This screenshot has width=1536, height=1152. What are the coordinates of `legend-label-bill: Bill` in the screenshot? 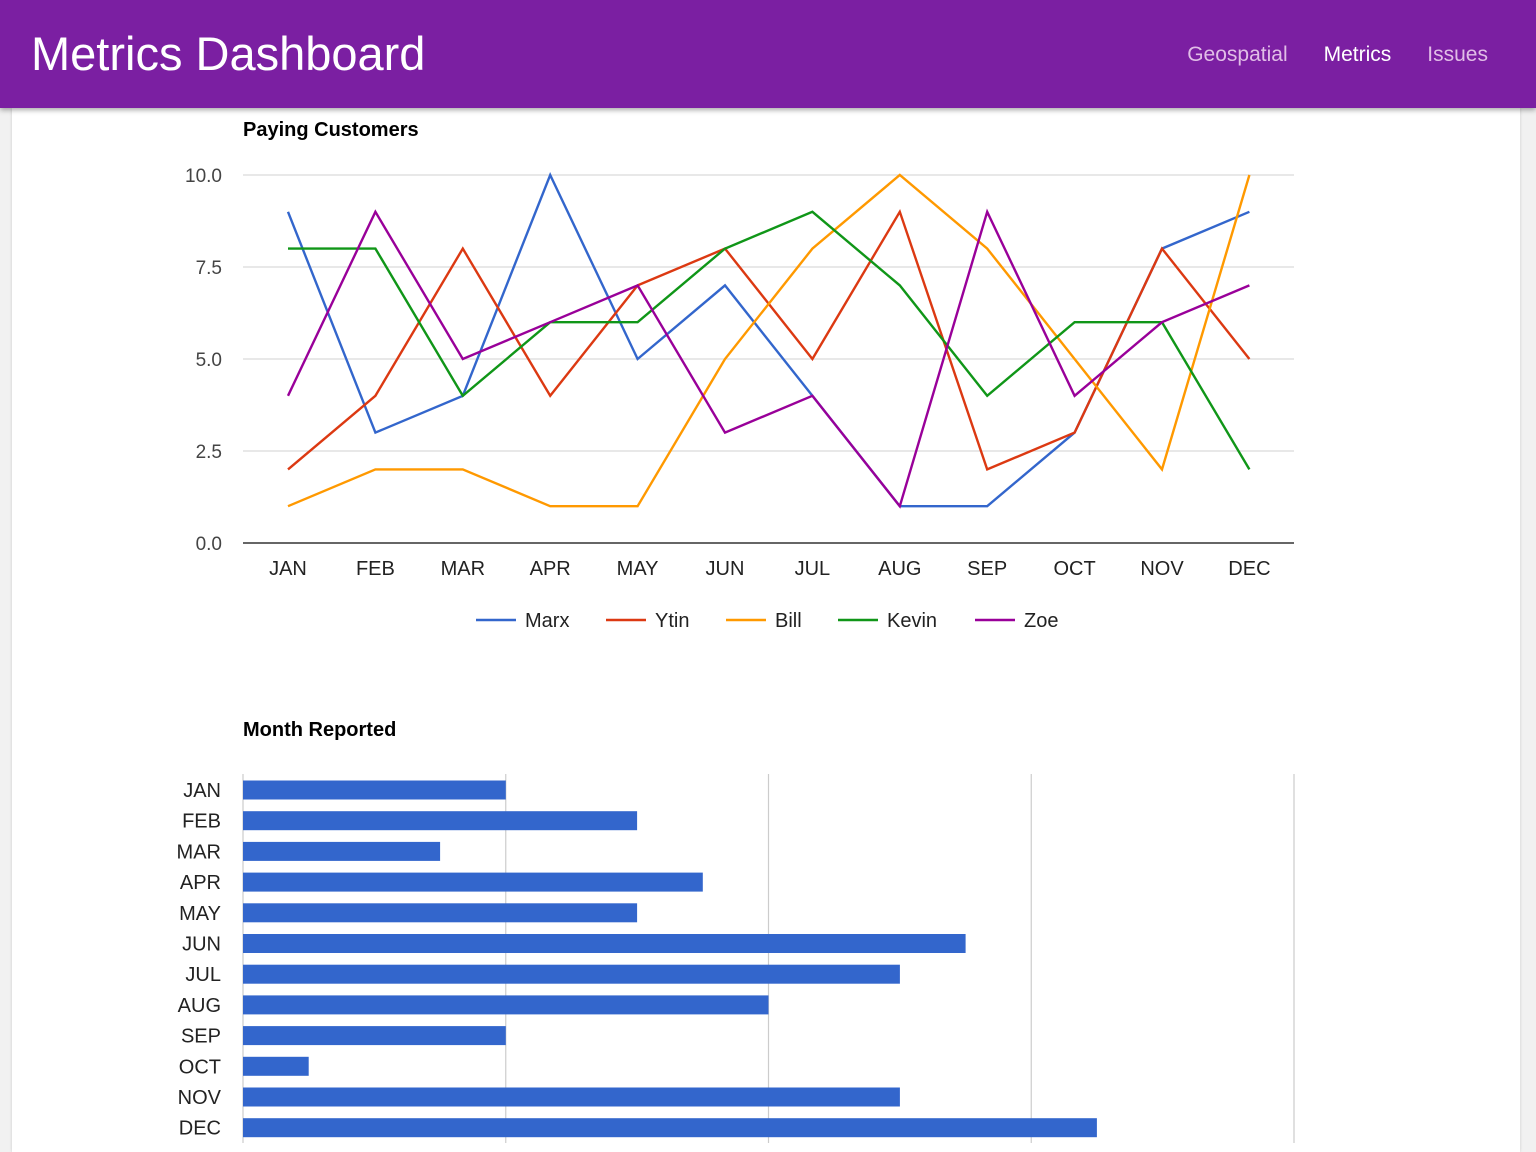 It's located at (788, 621).